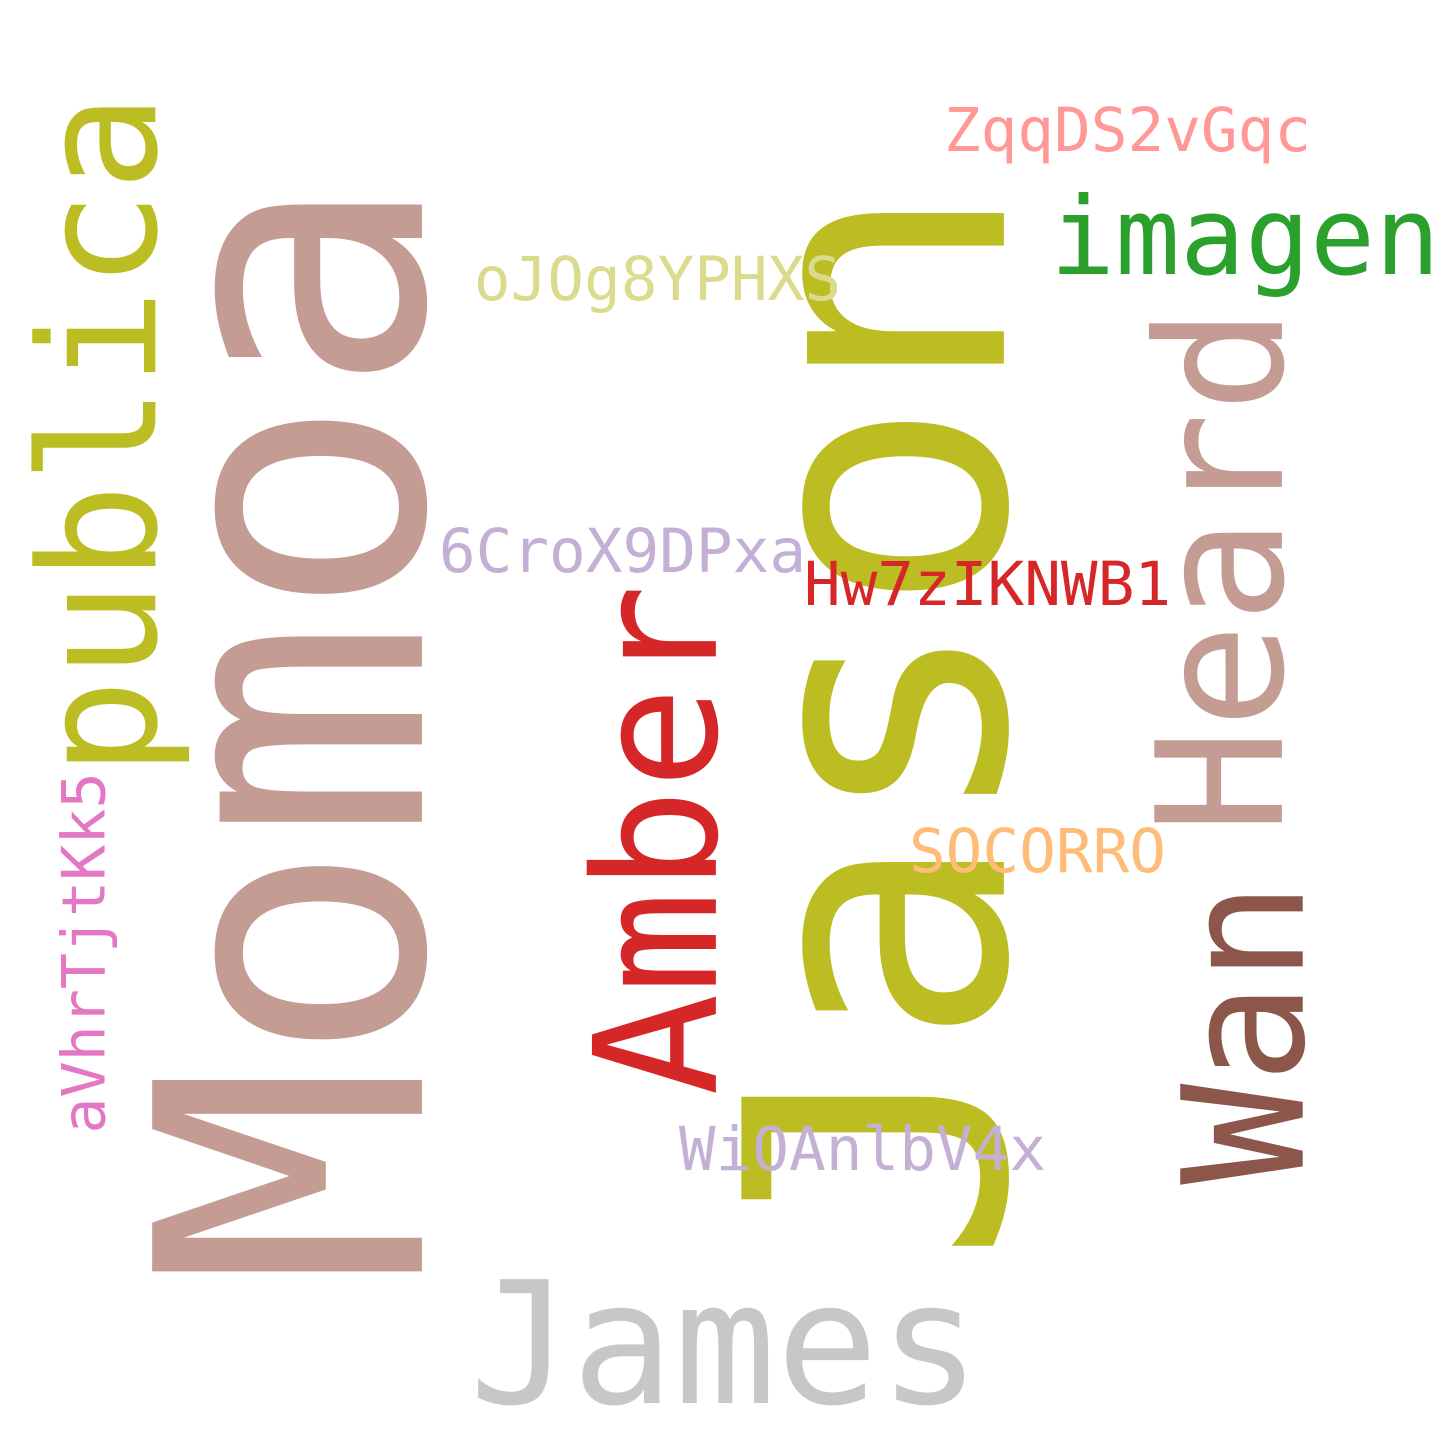 The image size is (1440, 1444). Describe the element at coordinates (1127, 130) in the screenshot. I see `word-zqqds2vgqc: ZqqDS2vGqc` at that location.